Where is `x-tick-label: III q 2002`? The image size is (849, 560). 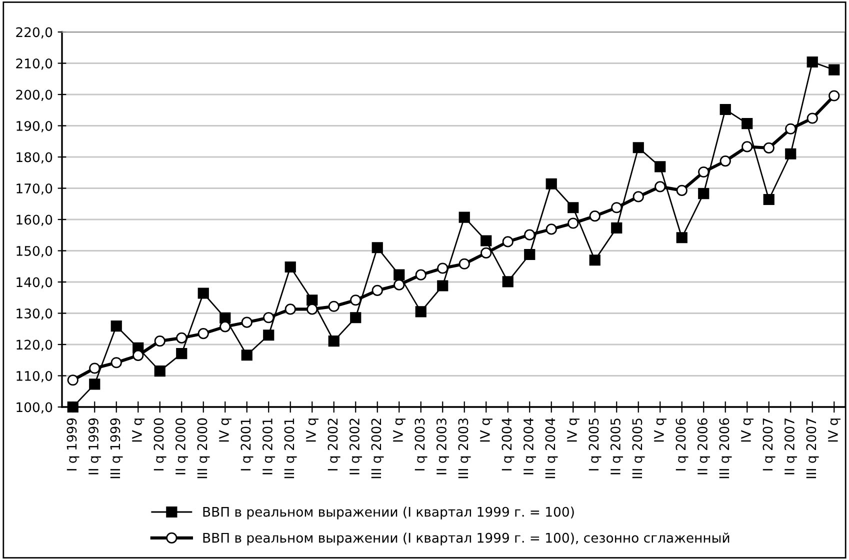
x-tick-label: III q 2002 is located at coordinates (377, 448).